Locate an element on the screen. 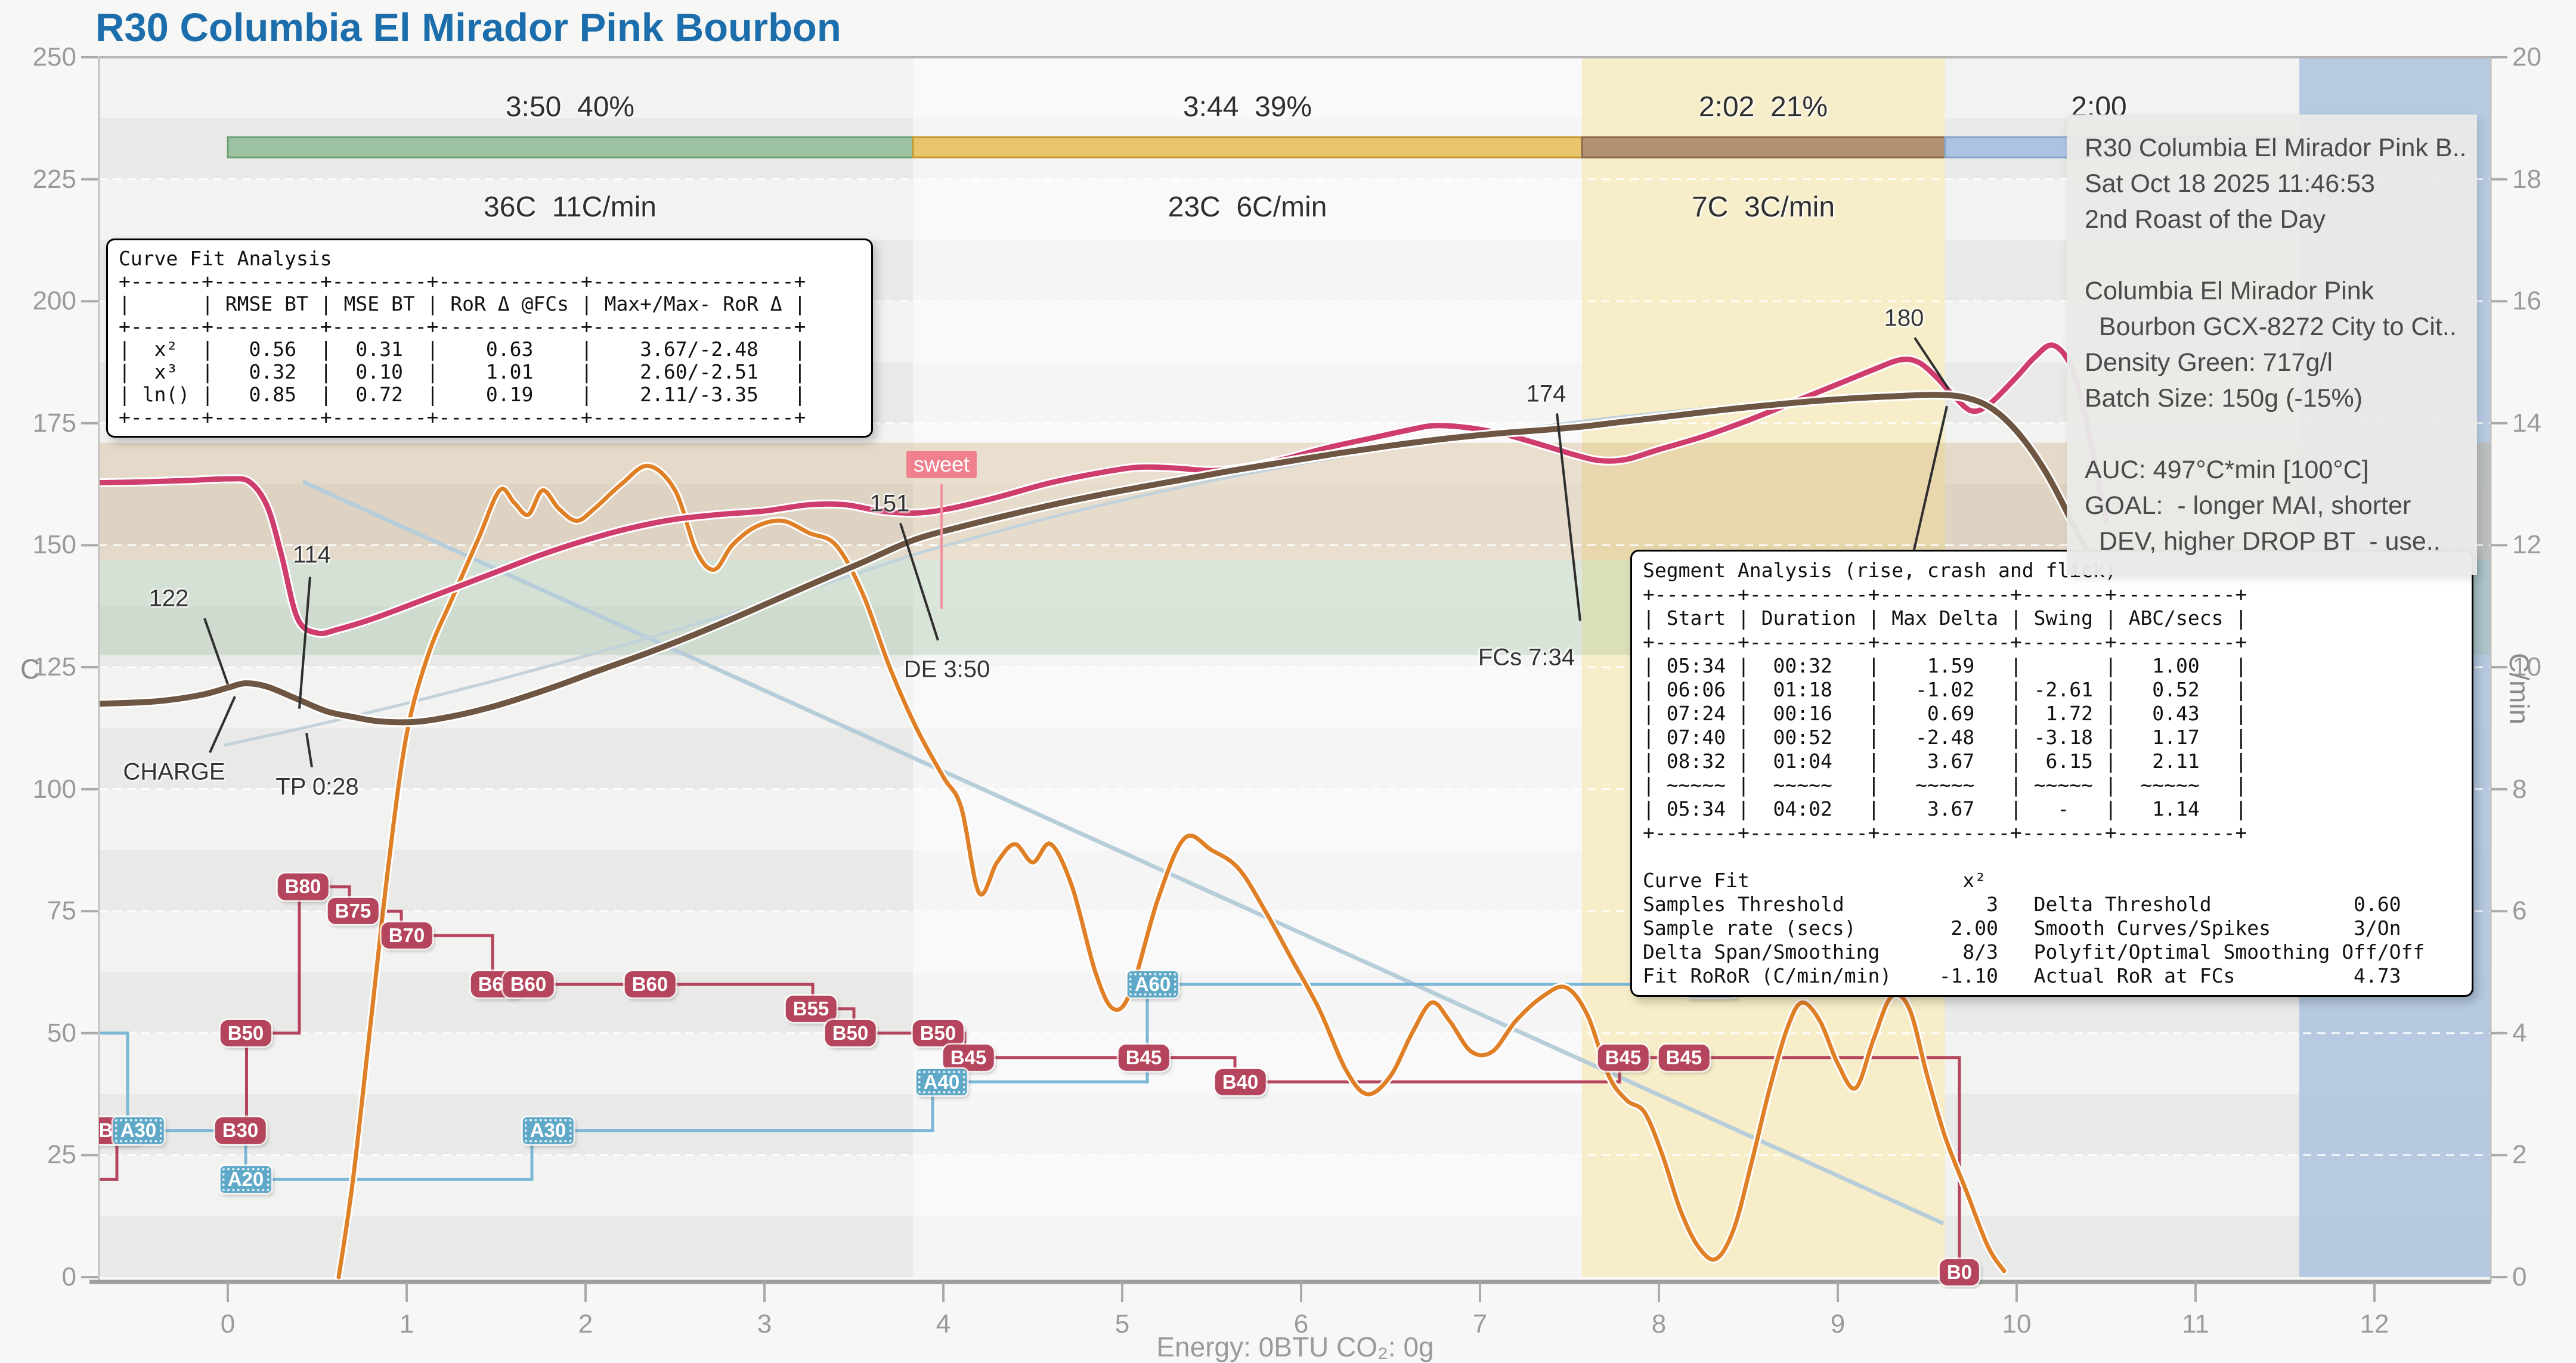 The image size is (2576, 1363). y-left-tick-label: 50 is located at coordinates (62, 1033).